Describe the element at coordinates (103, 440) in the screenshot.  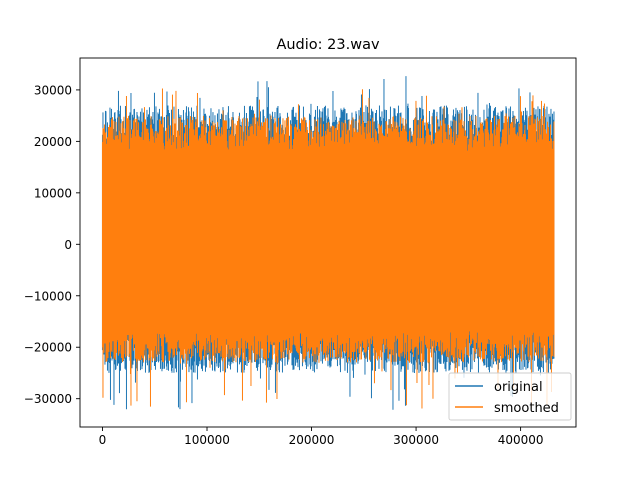
I see `x-tick-label: 0` at that location.